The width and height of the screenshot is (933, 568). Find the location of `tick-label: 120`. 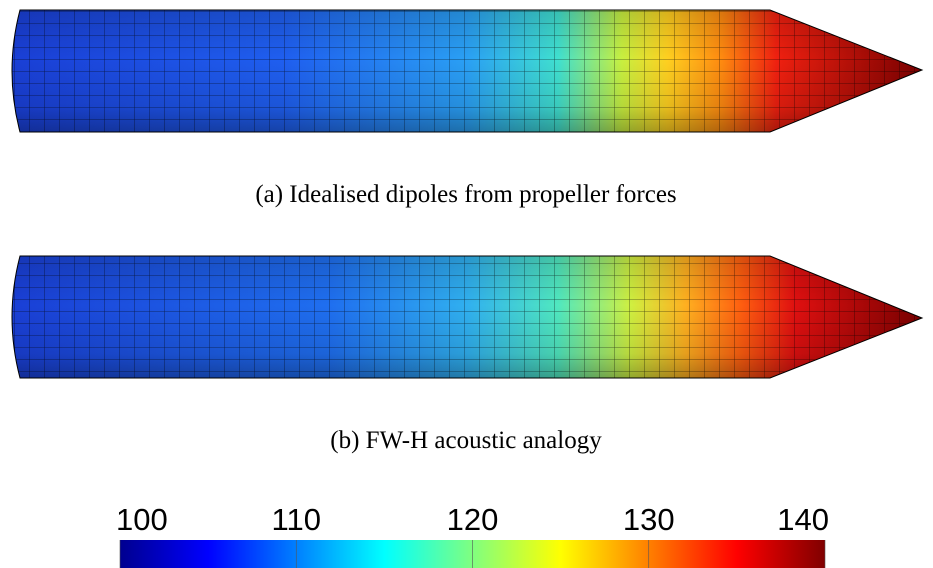

tick-label: 120 is located at coordinates (473, 519).